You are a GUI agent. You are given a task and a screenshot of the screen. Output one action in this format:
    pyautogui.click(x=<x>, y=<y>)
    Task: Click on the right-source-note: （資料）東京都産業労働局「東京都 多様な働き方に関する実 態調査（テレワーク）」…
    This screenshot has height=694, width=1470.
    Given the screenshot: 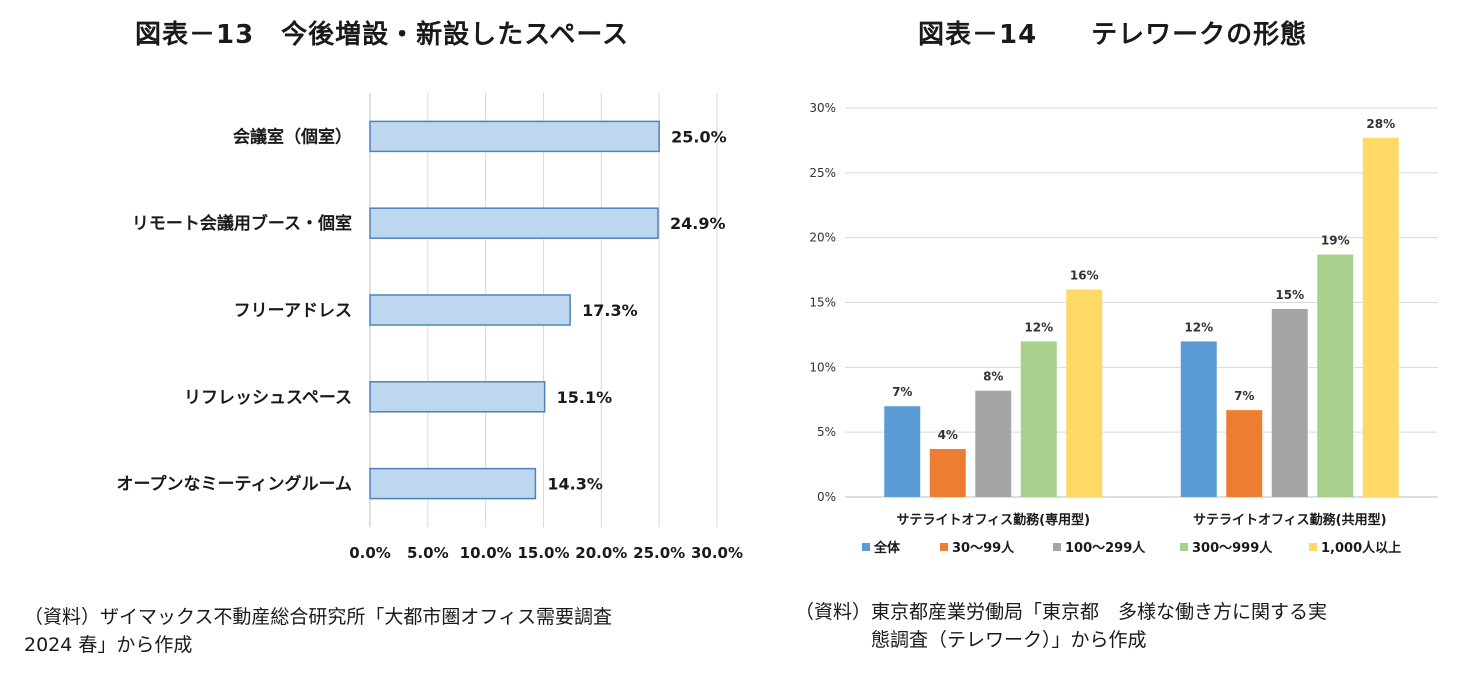 What is the action you would take?
    pyautogui.click(x=1061, y=626)
    